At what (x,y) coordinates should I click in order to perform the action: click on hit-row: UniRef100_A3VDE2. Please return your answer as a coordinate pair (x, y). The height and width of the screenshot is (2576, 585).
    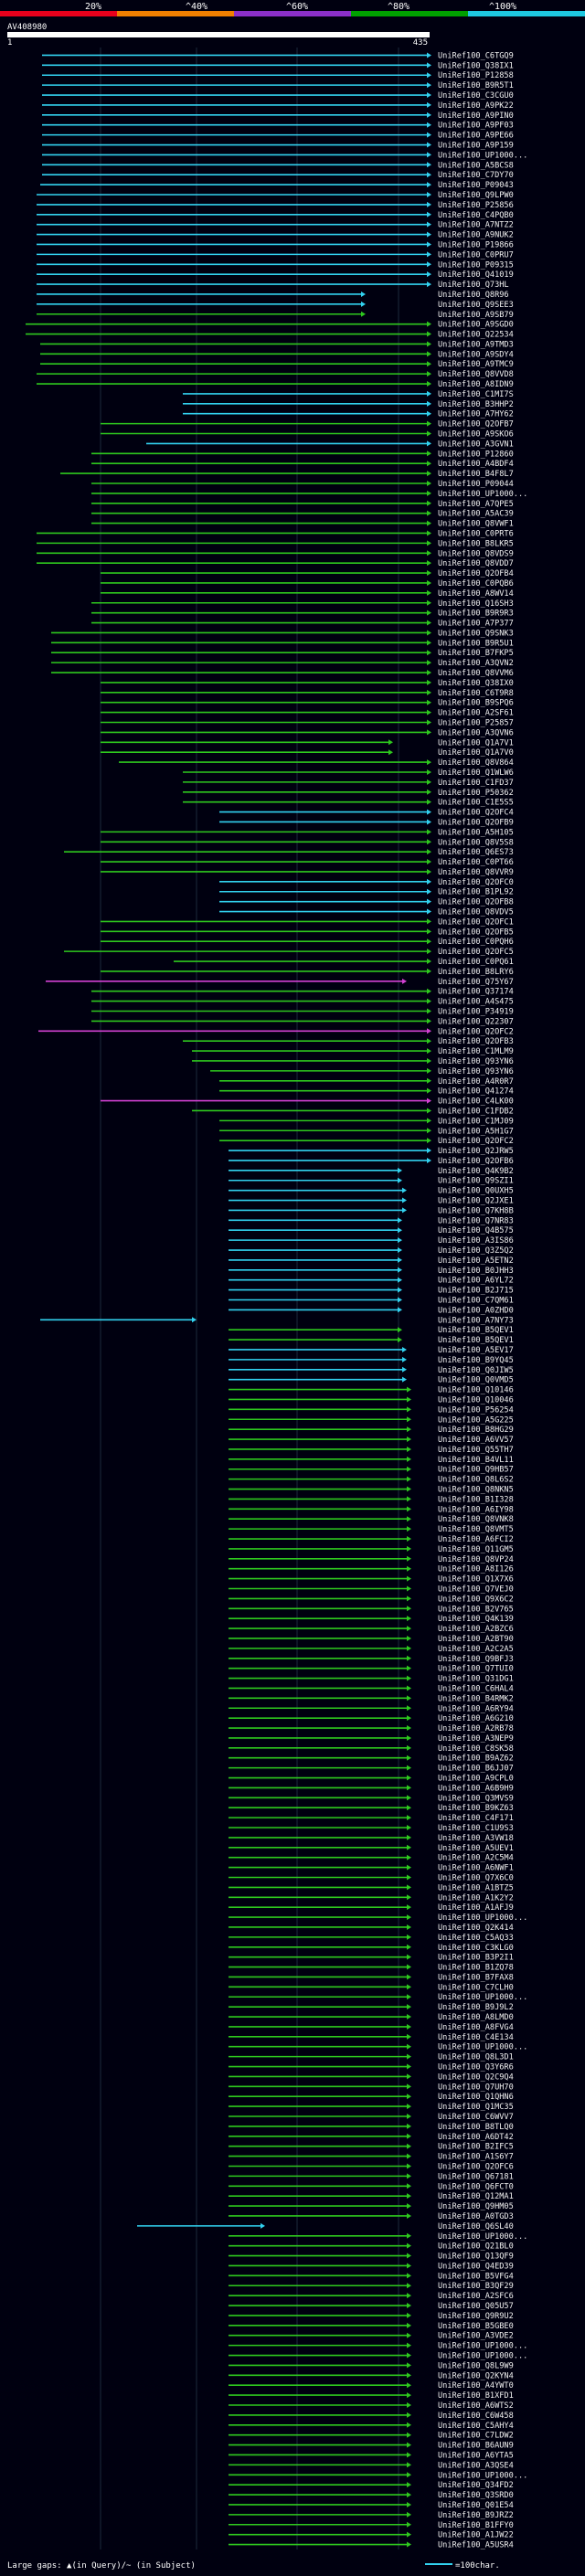
    Looking at the image, I should click on (372, 2336).